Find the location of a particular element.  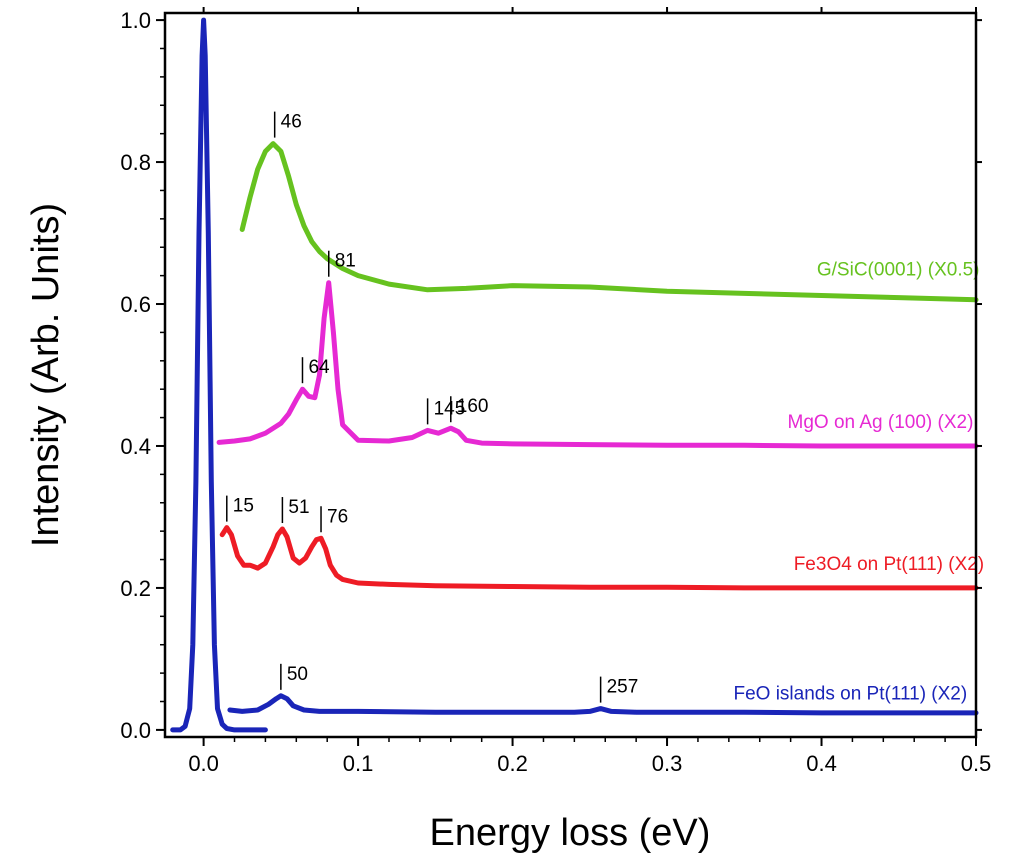

peak-label-64: 64 is located at coordinates (319, 367).